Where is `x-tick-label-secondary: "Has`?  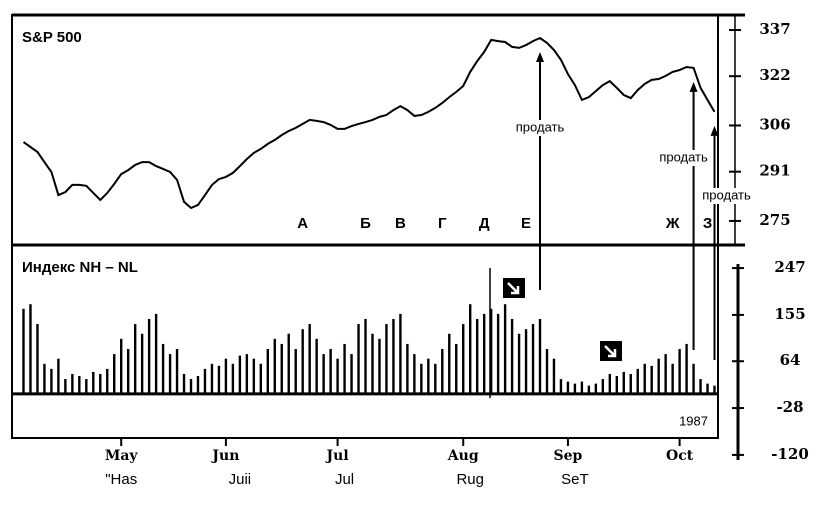
x-tick-label-secondary: "Has is located at coordinates (121, 479).